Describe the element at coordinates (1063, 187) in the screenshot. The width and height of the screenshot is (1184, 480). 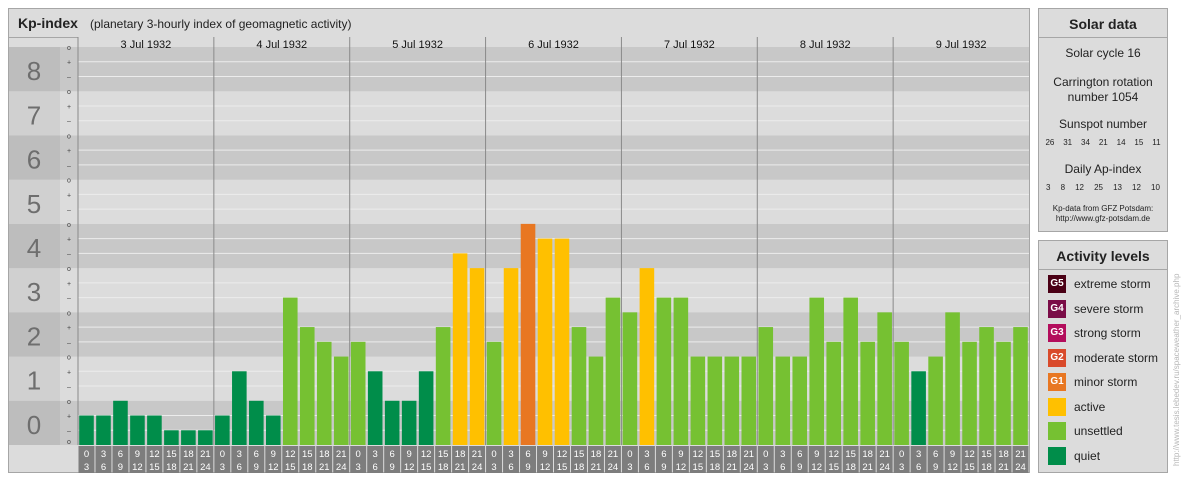
I see `ap-value: 8` at that location.